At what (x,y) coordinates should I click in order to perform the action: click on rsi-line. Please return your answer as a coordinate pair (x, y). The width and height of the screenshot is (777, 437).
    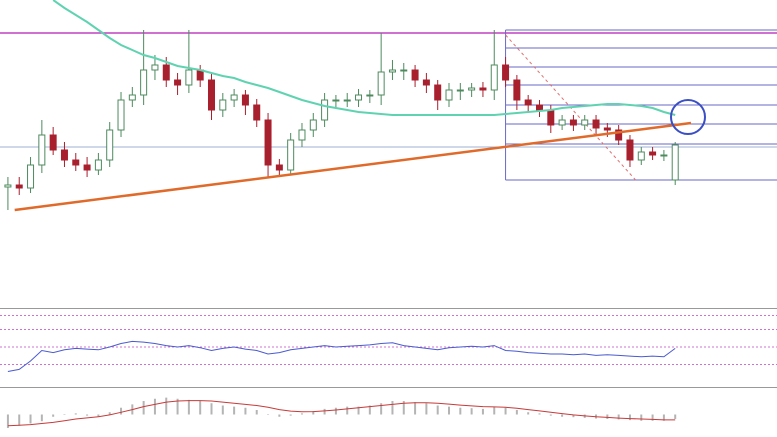
    Looking at the image, I should click on (341, 356).